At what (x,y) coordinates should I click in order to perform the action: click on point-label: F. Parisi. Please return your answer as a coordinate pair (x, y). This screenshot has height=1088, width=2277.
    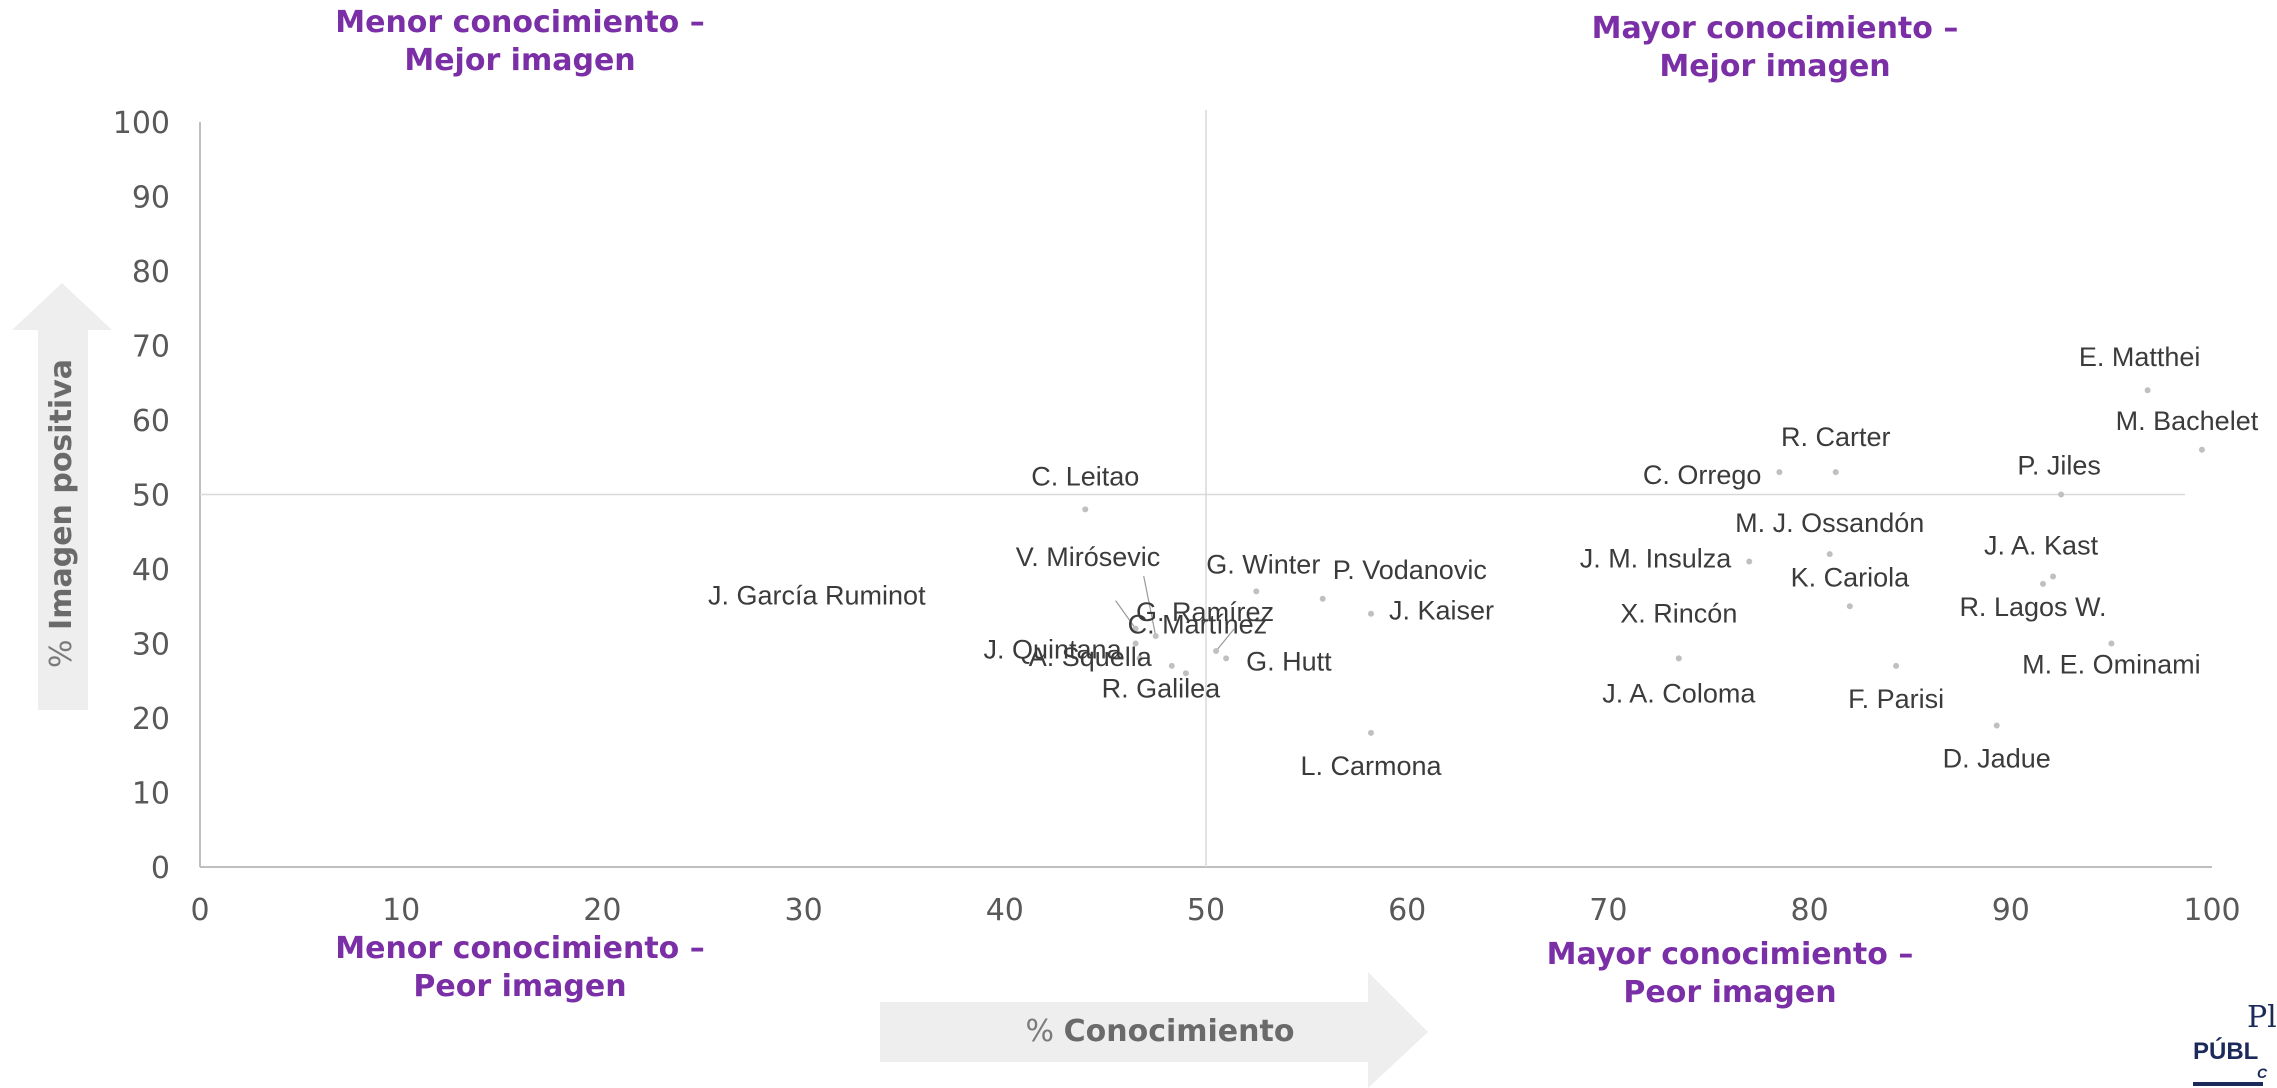
    Looking at the image, I should click on (1896, 699).